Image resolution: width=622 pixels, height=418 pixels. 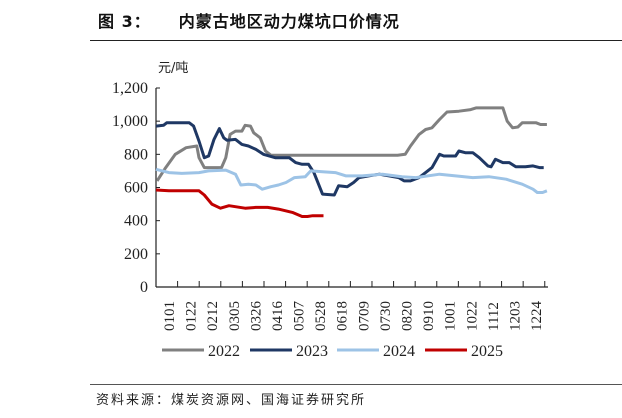 I want to click on figure-title-text: 内蒙古地区动力煤坑口价情况, so click(x=289, y=21).